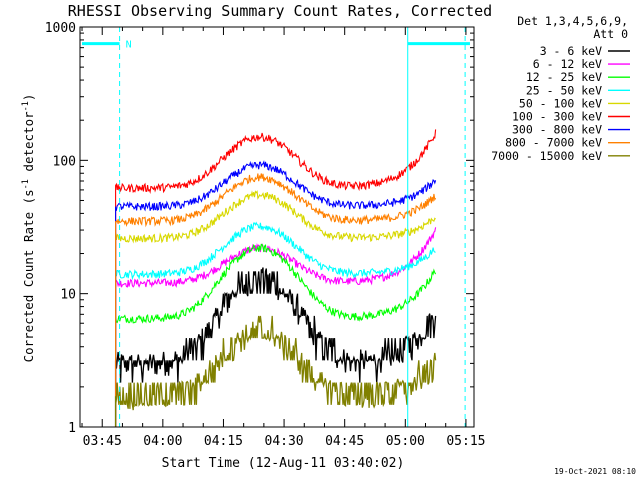 This screenshot has width=640, height=480. What do you see at coordinates (26, 184) in the screenshot?
I see `y-axis-label-sup1: -1` at bounding box center [26, 184].